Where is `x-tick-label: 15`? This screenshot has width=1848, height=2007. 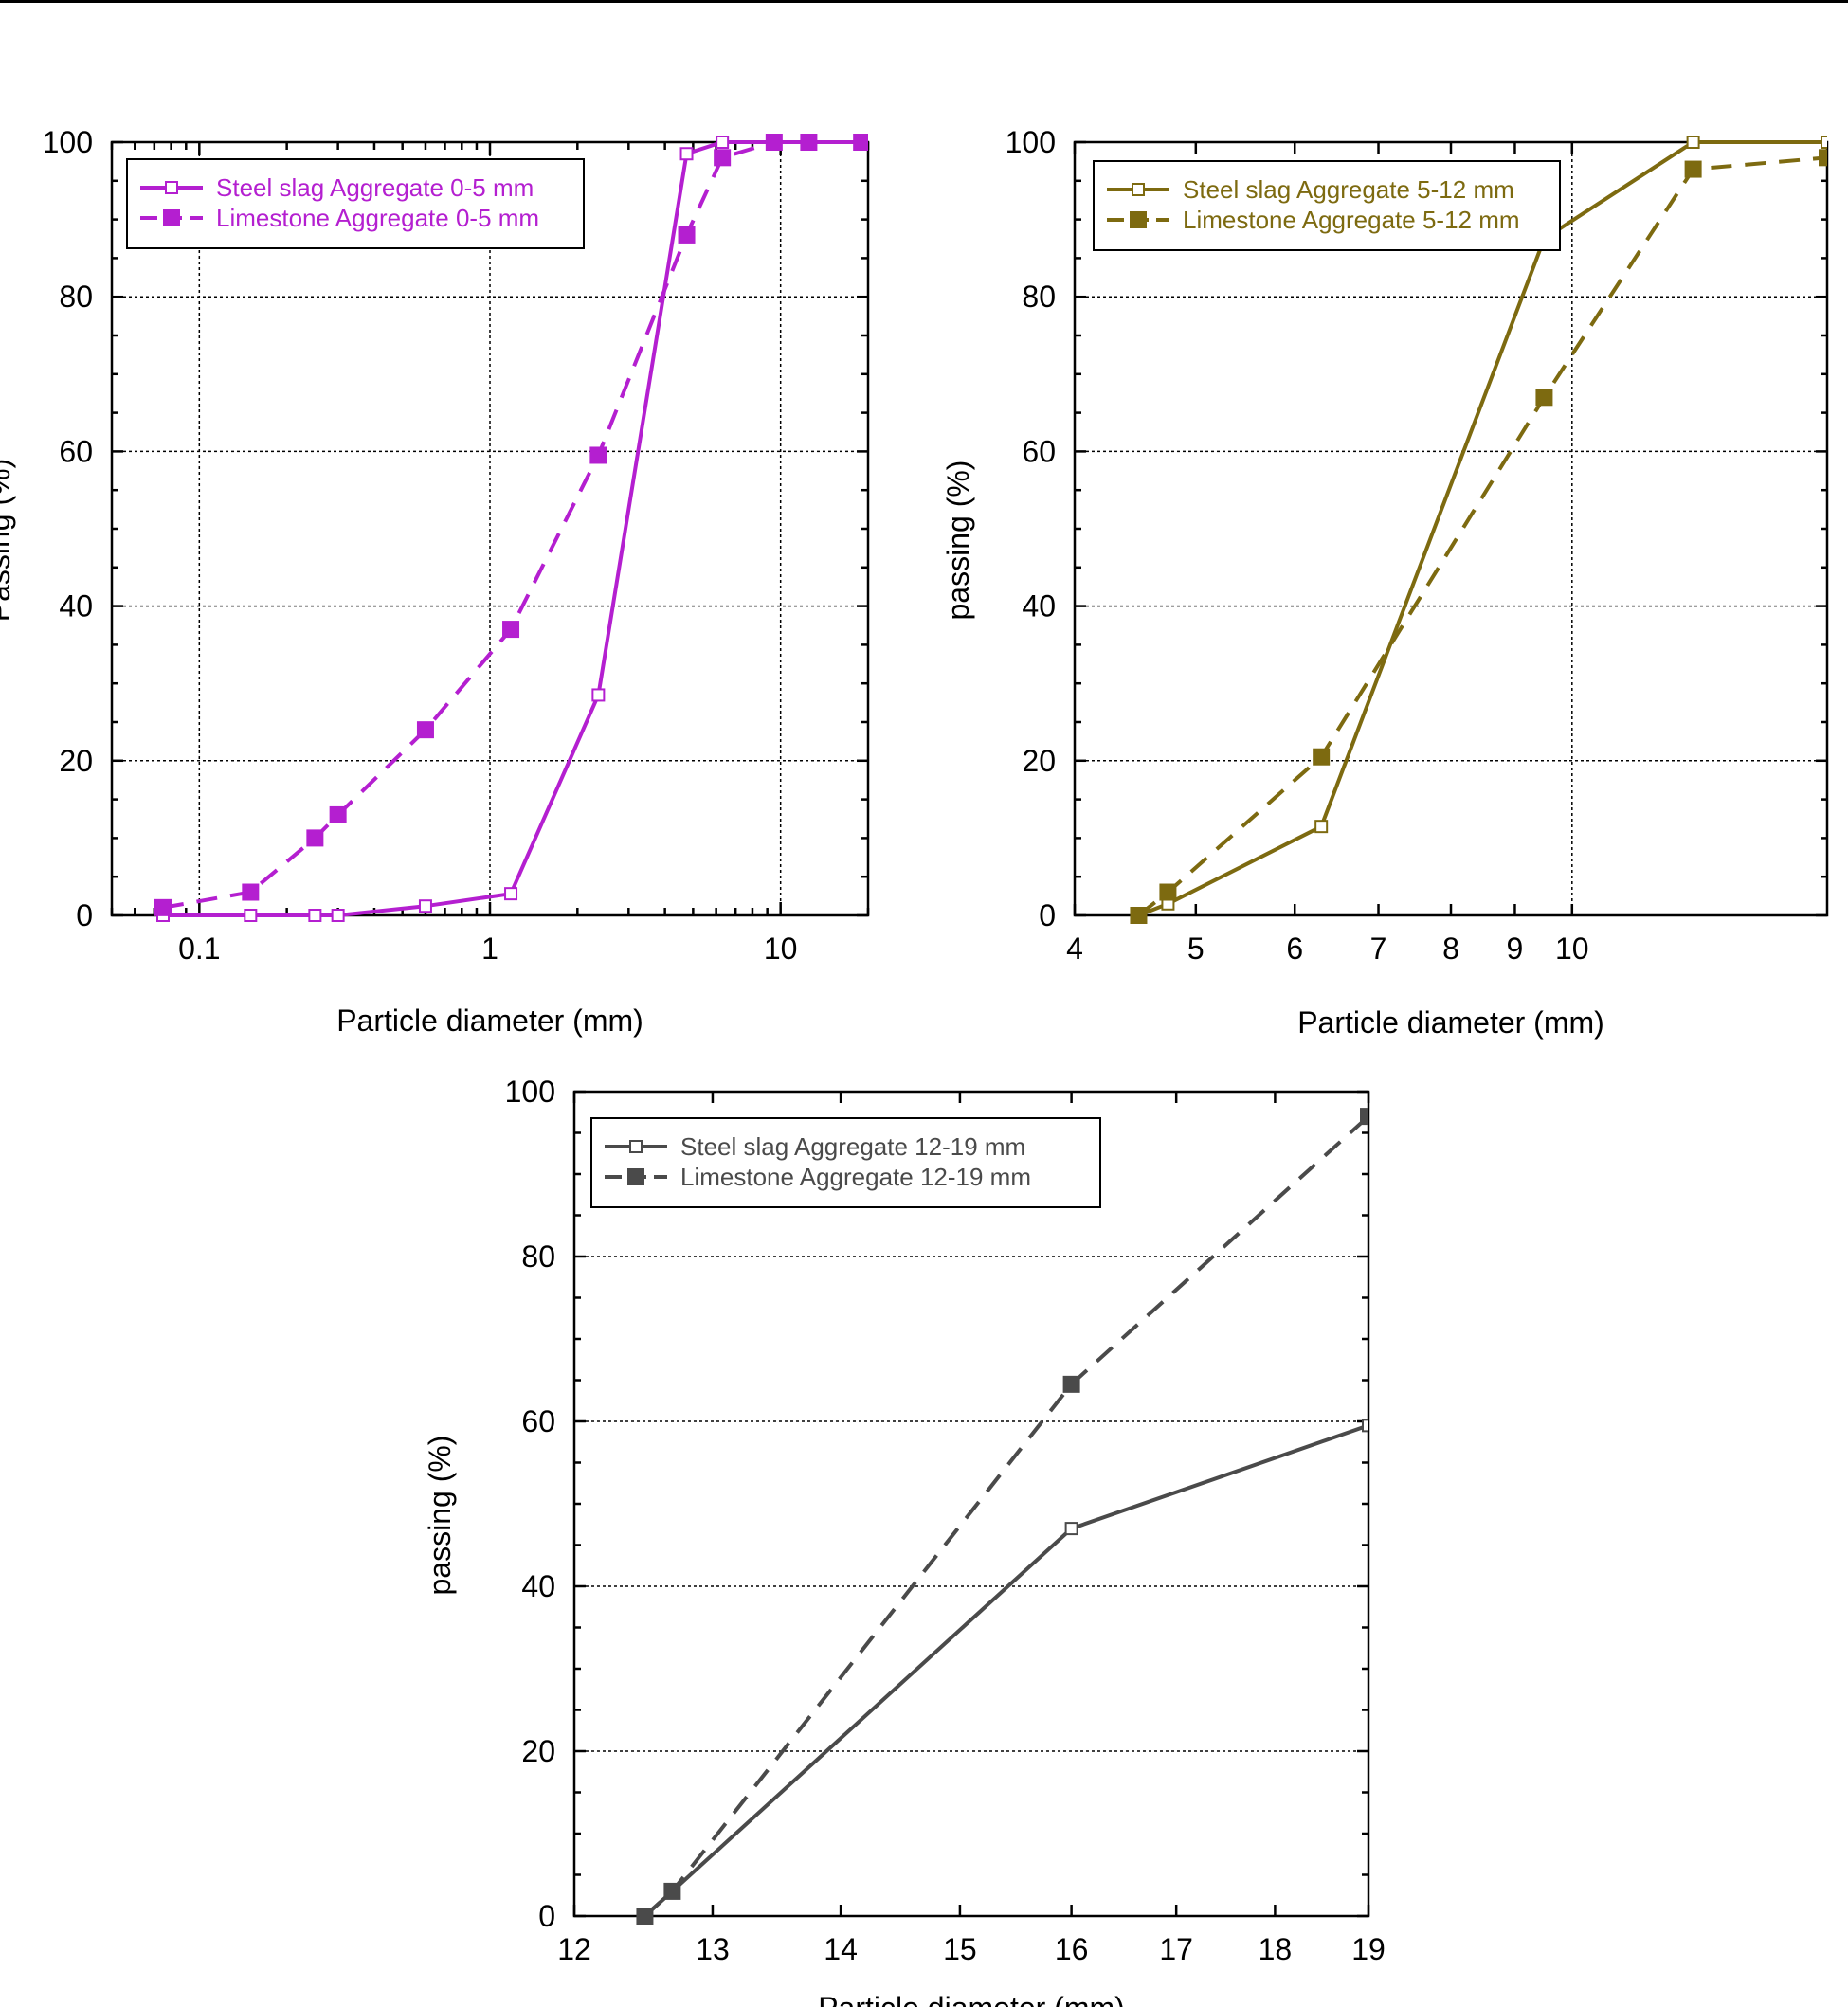 x-tick-label: 15 is located at coordinates (960, 1949).